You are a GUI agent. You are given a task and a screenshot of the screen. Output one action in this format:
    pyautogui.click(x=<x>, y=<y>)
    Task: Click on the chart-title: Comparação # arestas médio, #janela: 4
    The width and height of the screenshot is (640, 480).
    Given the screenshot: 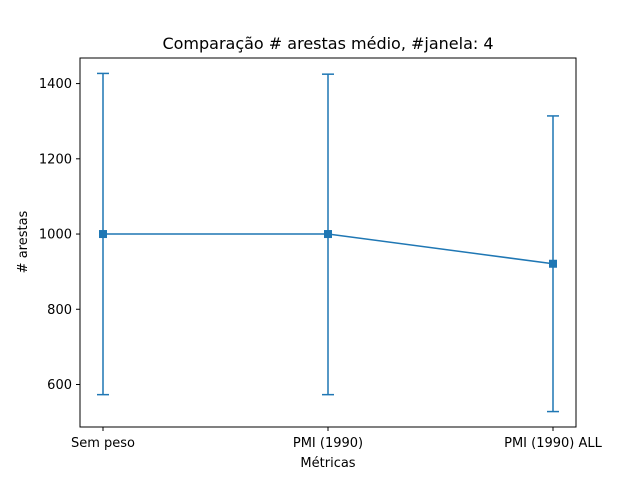 What is the action you would take?
    pyautogui.click(x=327, y=43)
    